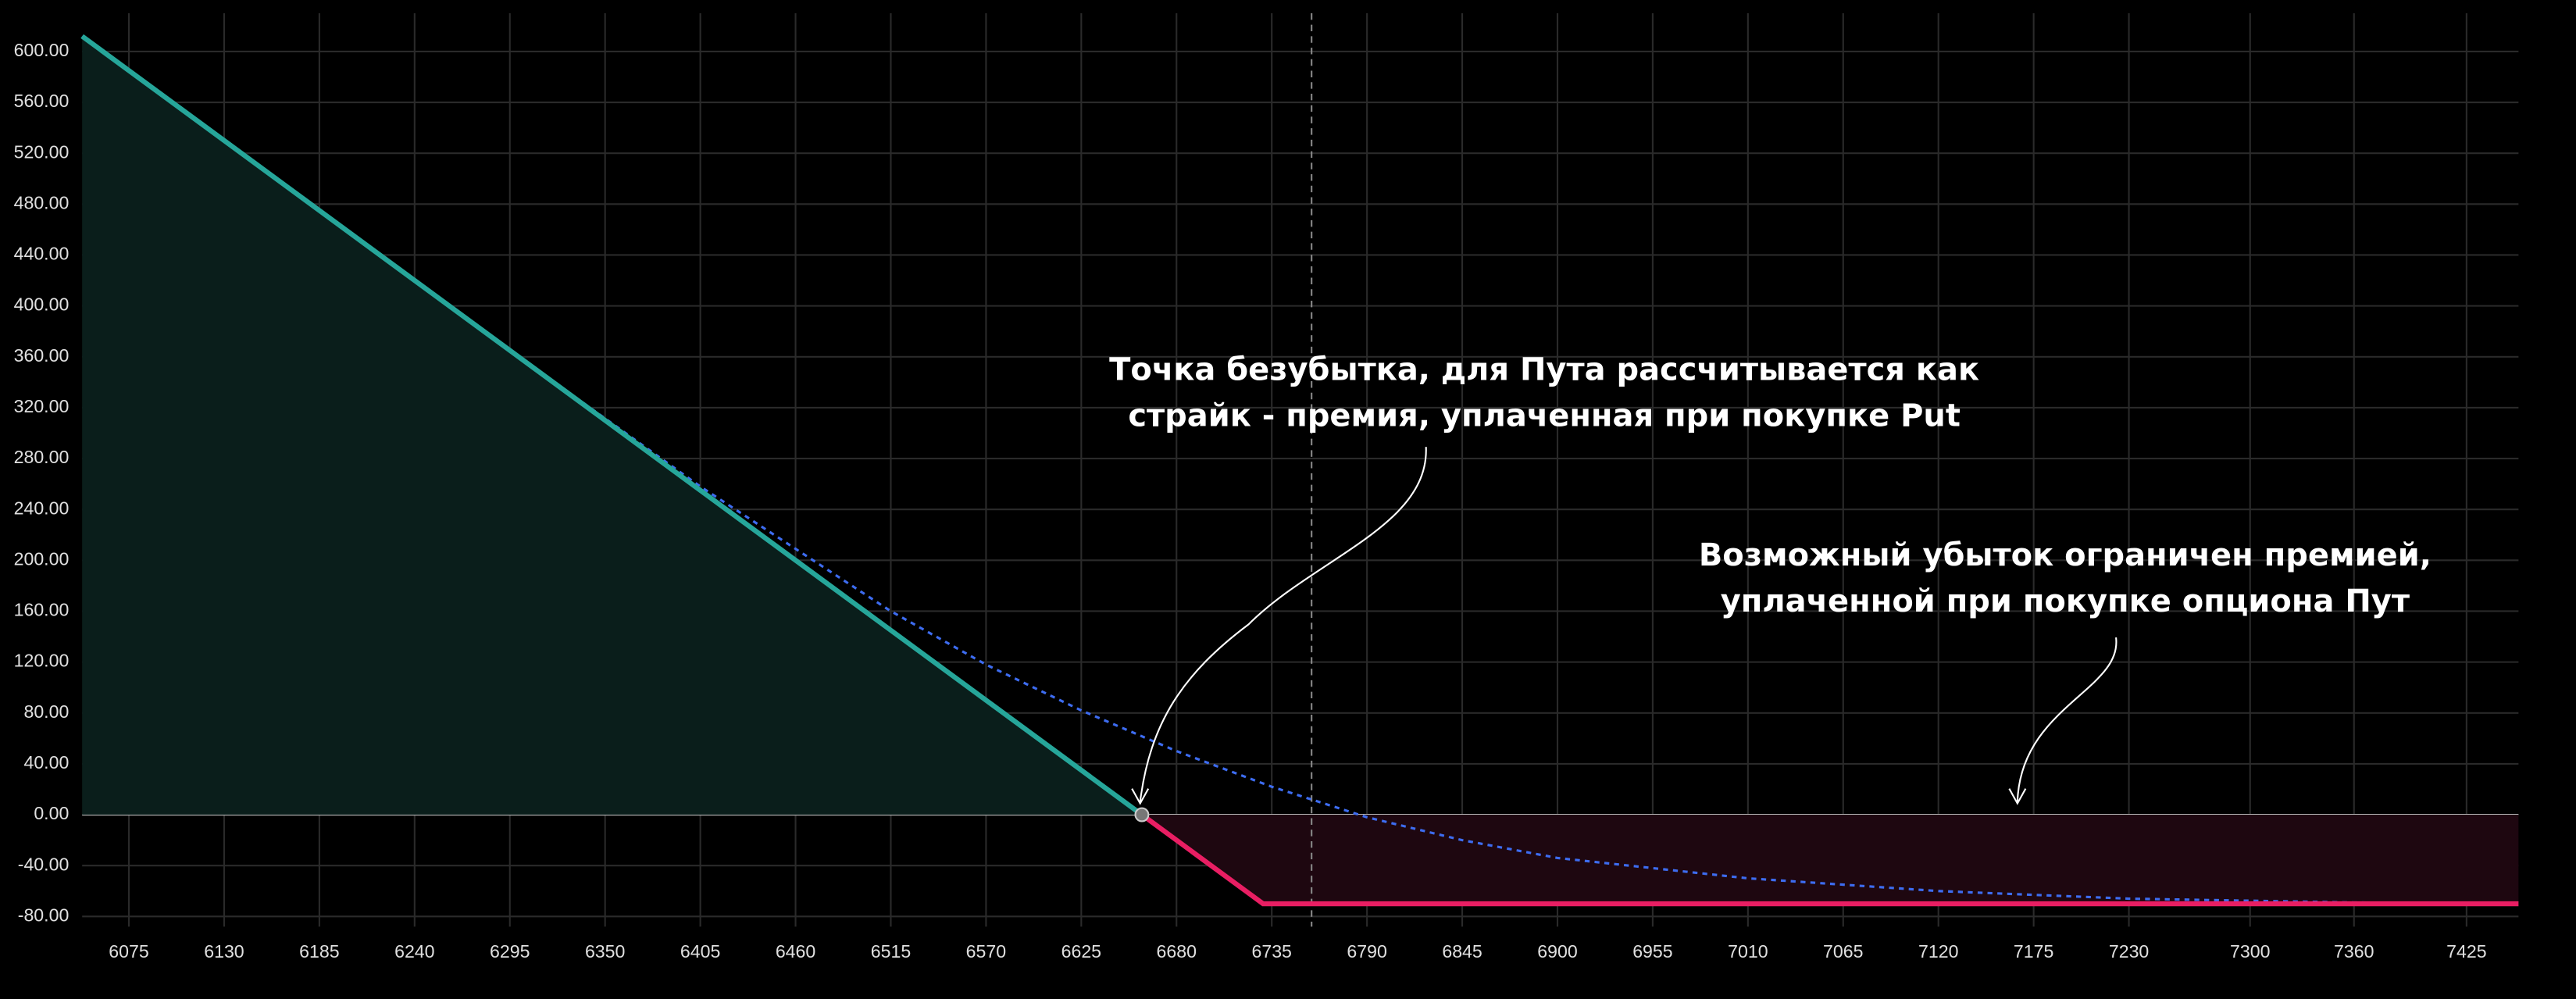  What do you see at coordinates (1557, 951) in the screenshot?
I see `x-tick-label: 6900` at bounding box center [1557, 951].